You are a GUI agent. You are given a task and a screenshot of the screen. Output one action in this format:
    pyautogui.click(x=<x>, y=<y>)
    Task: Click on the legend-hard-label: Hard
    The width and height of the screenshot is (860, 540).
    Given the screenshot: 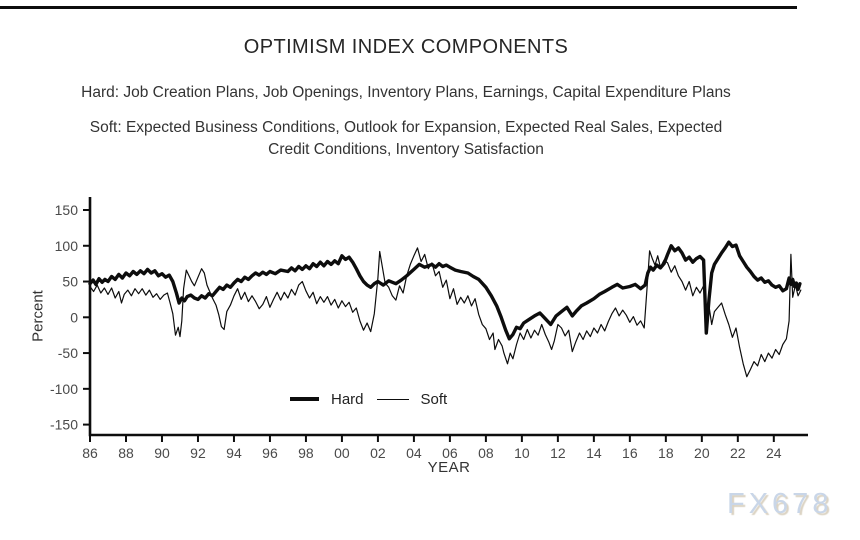 What is the action you would take?
    pyautogui.click(x=347, y=399)
    